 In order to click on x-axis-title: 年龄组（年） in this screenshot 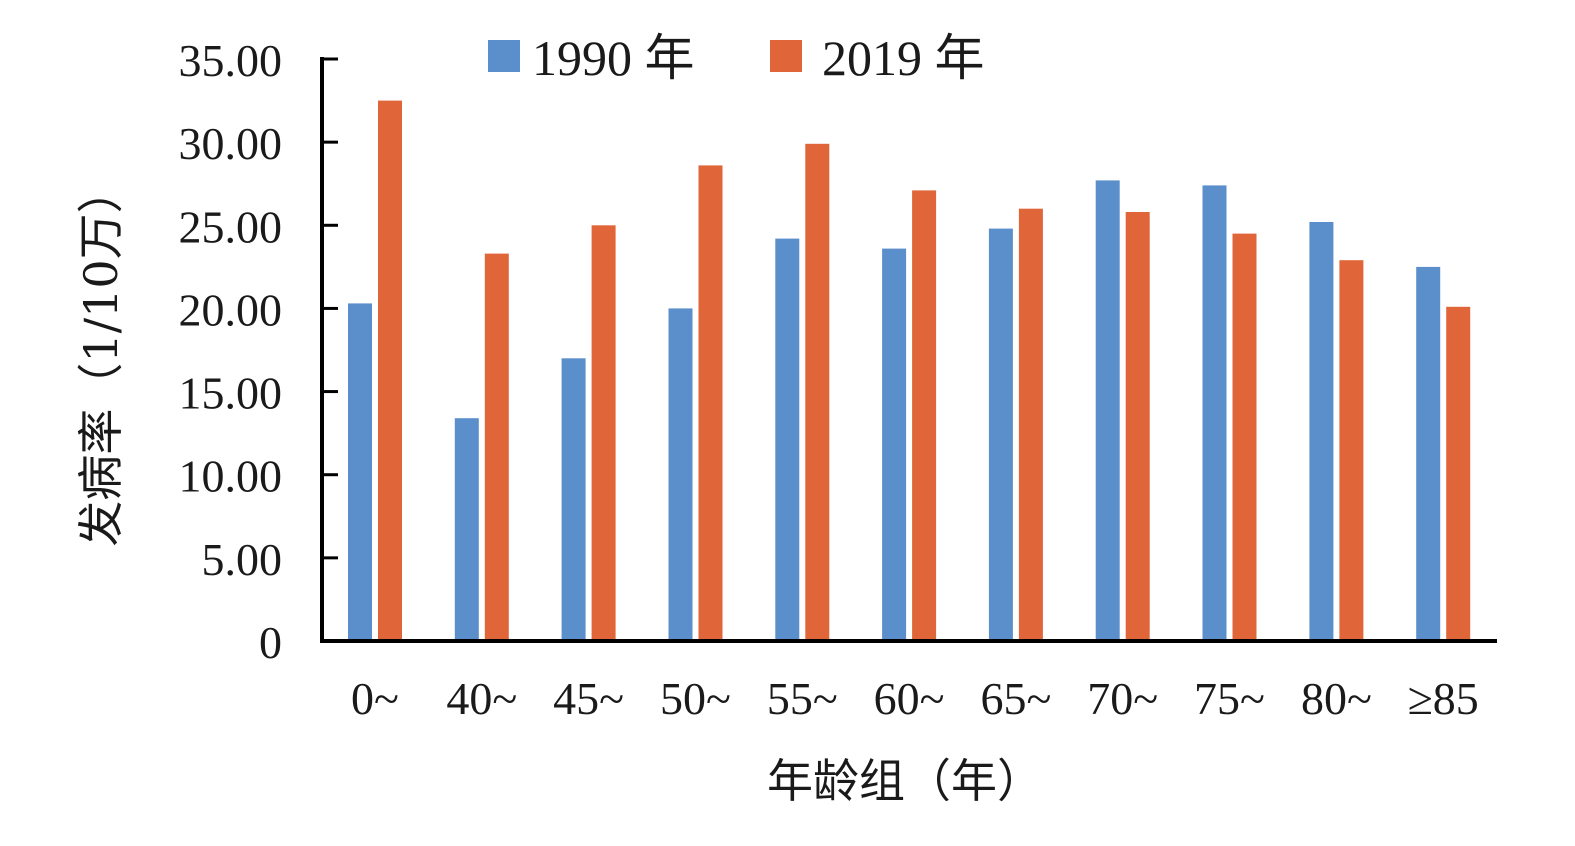, I will do `click(905, 781)`.